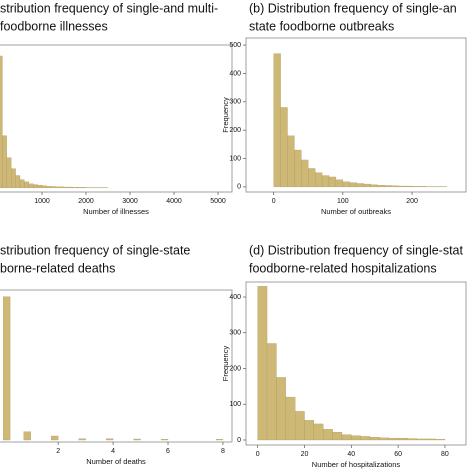 The width and height of the screenshot is (474, 474). What do you see at coordinates (235, 45) in the screenshot?
I see `y-tick-label: 500` at bounding box center [235, 45].